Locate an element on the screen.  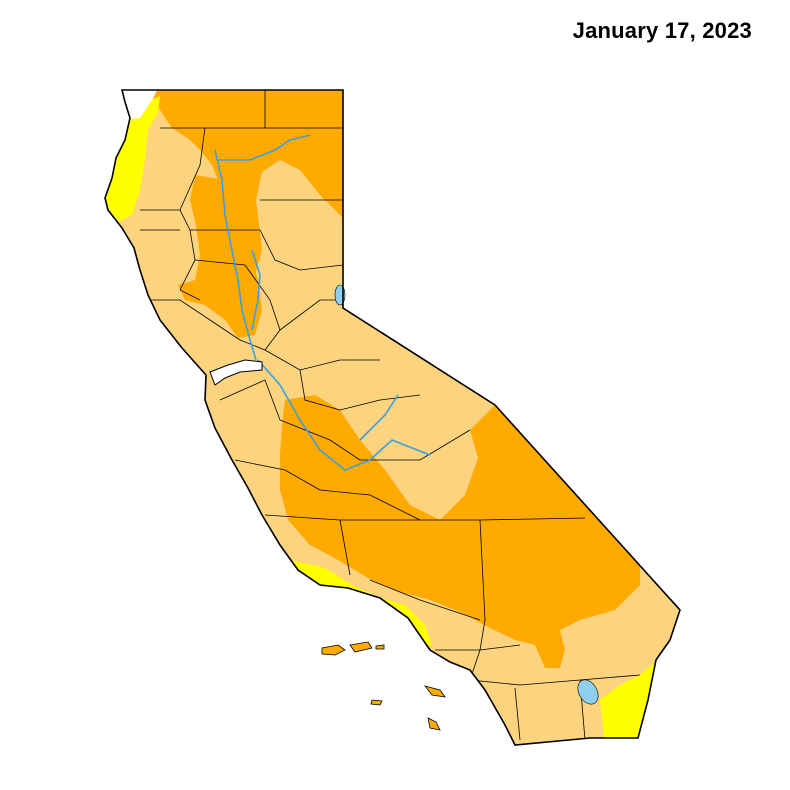
channel-islands is located at coordinates (383, 686).